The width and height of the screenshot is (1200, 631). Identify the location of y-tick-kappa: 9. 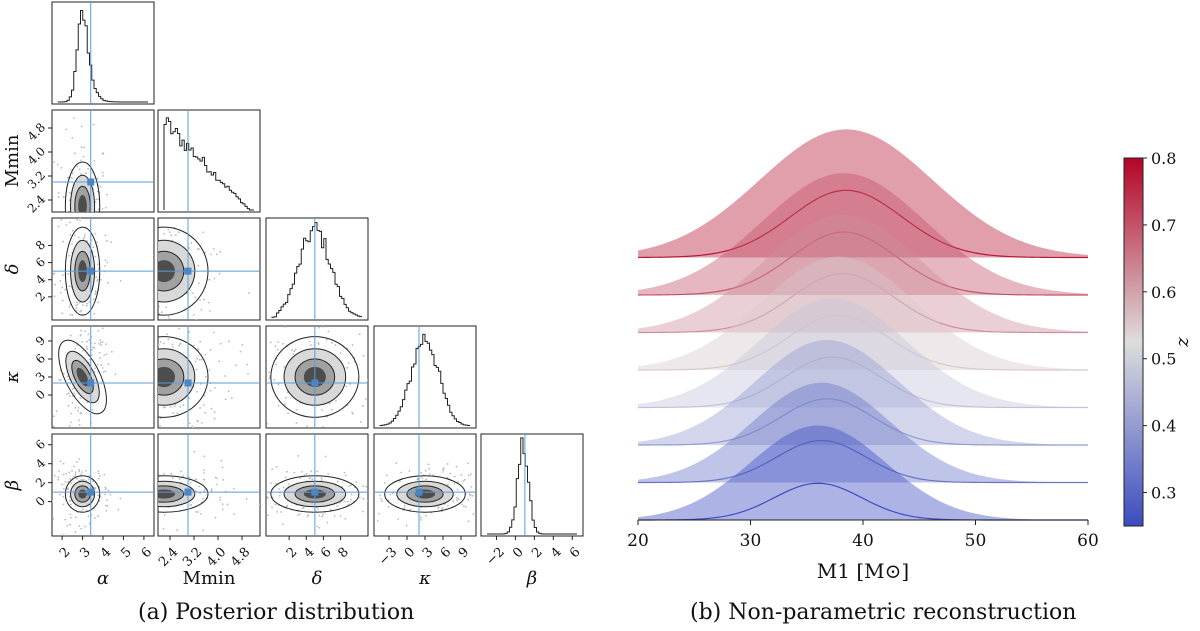
(40, 340).